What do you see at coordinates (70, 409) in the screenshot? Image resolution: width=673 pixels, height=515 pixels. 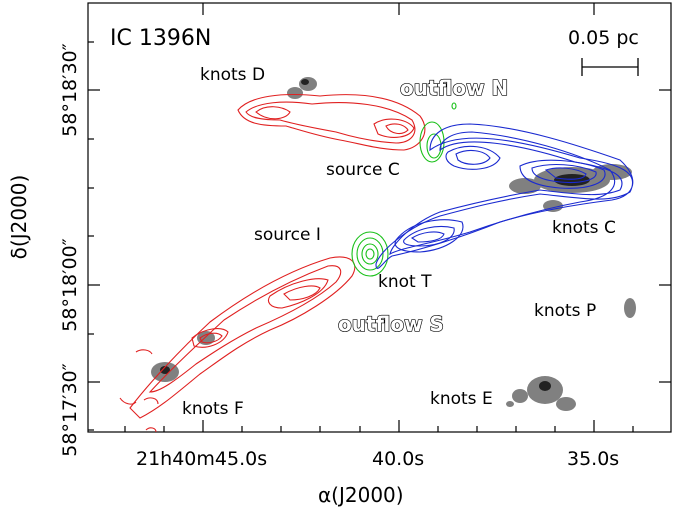 I see `y-tick-label: 58°17′30″` at bounding box center [70, 409].